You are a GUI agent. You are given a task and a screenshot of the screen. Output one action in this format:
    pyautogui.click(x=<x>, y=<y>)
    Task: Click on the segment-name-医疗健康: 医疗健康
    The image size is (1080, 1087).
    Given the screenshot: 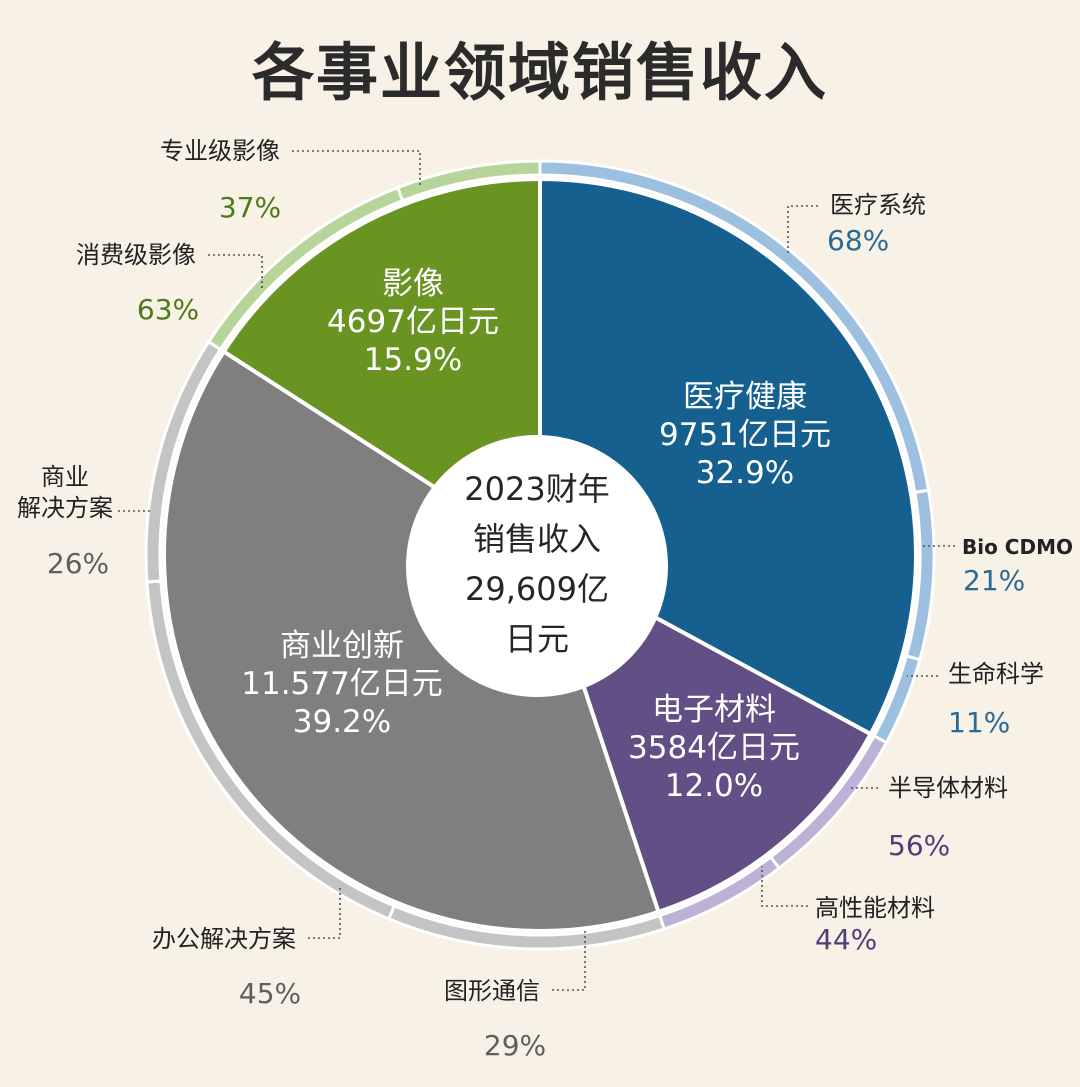 What is the action you would take?
    pyautogui.click(x=745, y=397)
    